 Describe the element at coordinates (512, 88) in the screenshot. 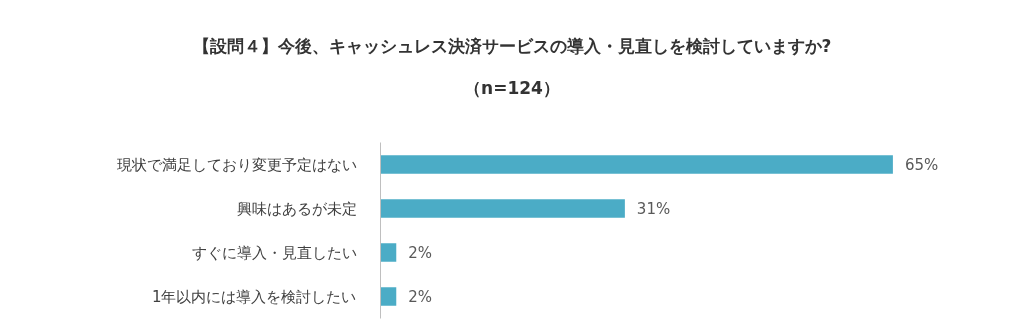

I see `chart-subtitle: （n=124）` at that location.